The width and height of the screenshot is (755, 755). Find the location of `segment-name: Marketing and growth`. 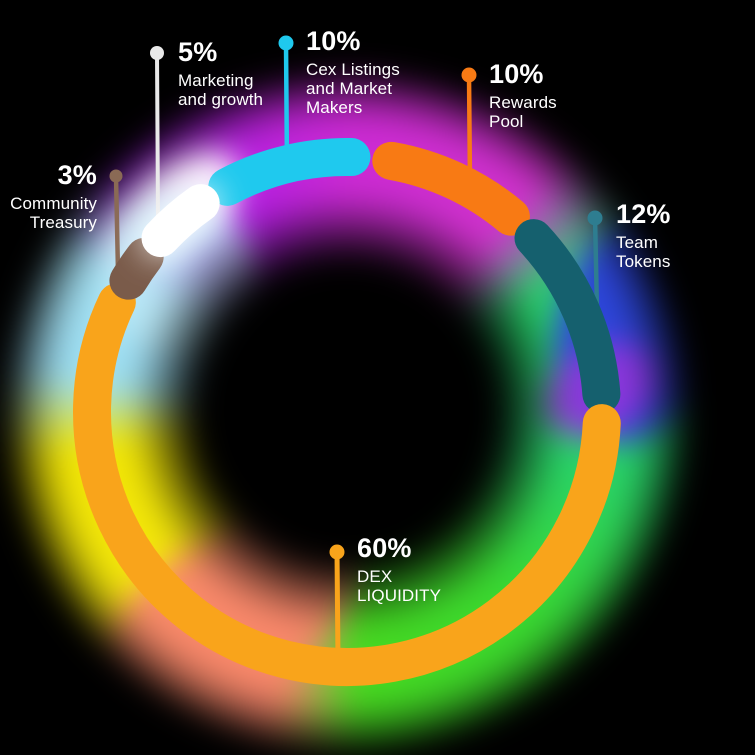

segment-name: Marketing and growth is located at coordinates (221, 90).